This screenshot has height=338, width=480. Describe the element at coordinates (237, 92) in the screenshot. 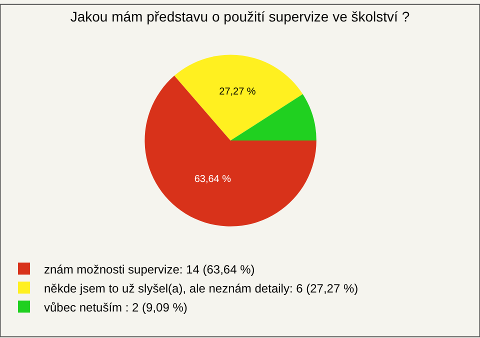

I see `data-label: 27,27 %` at that location.